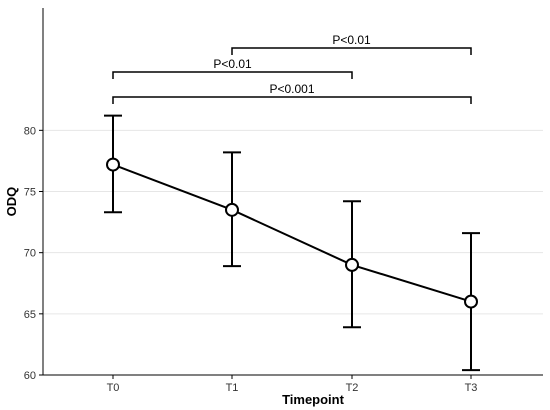 This screenshot has width=550, height=410. What do you see at coordinates (30, 254) in the screenshot?
I see `y-tick-label: 70` at bounding box center [30, 254].